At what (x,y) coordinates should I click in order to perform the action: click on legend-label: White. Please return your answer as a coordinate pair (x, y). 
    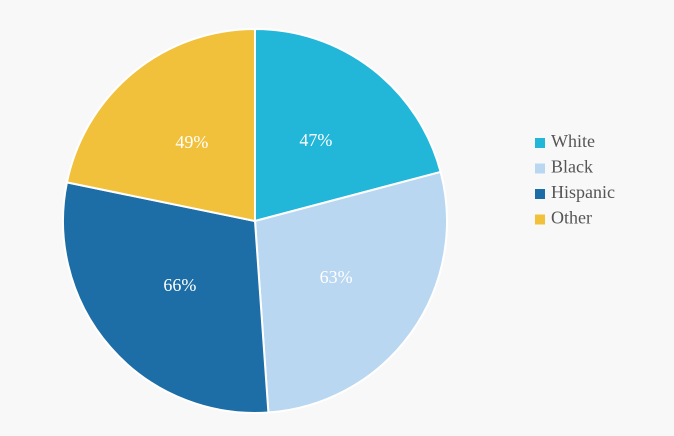
    Looking at the image, I should click on (573, 141).